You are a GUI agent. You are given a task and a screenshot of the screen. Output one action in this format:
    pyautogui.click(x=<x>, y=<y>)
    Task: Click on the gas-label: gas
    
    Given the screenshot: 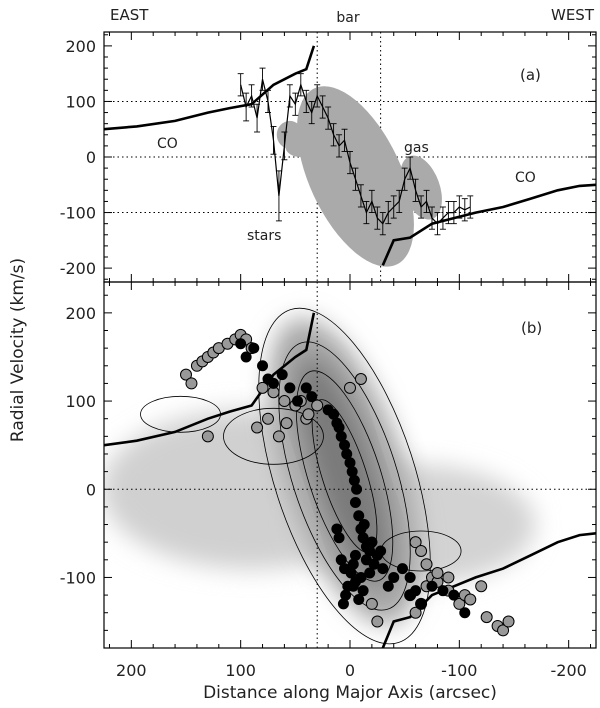 What is the action you would take?
    pyautogui.click(x=416, y=148)
    